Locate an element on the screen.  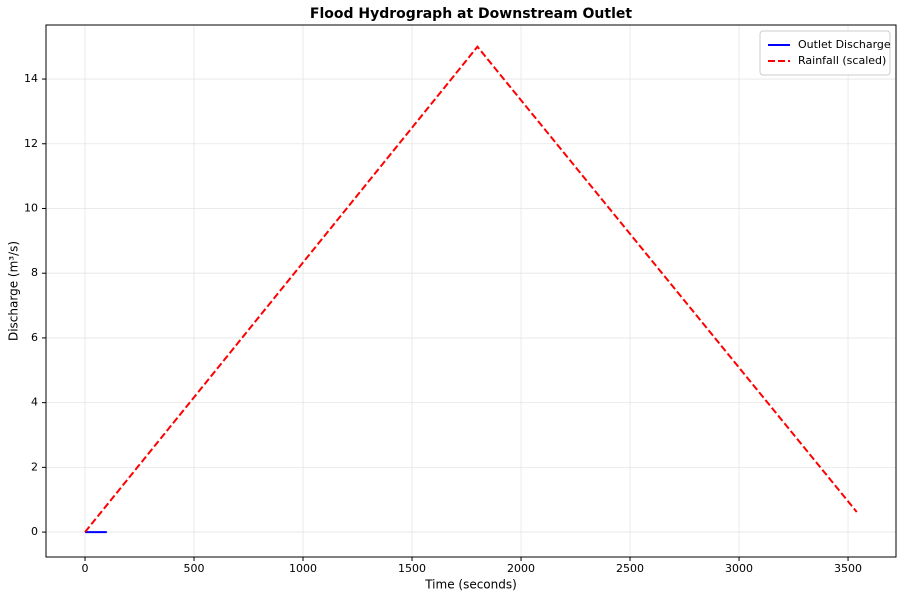
x-tick-label: 2000 is located at coordinates (521, 568).